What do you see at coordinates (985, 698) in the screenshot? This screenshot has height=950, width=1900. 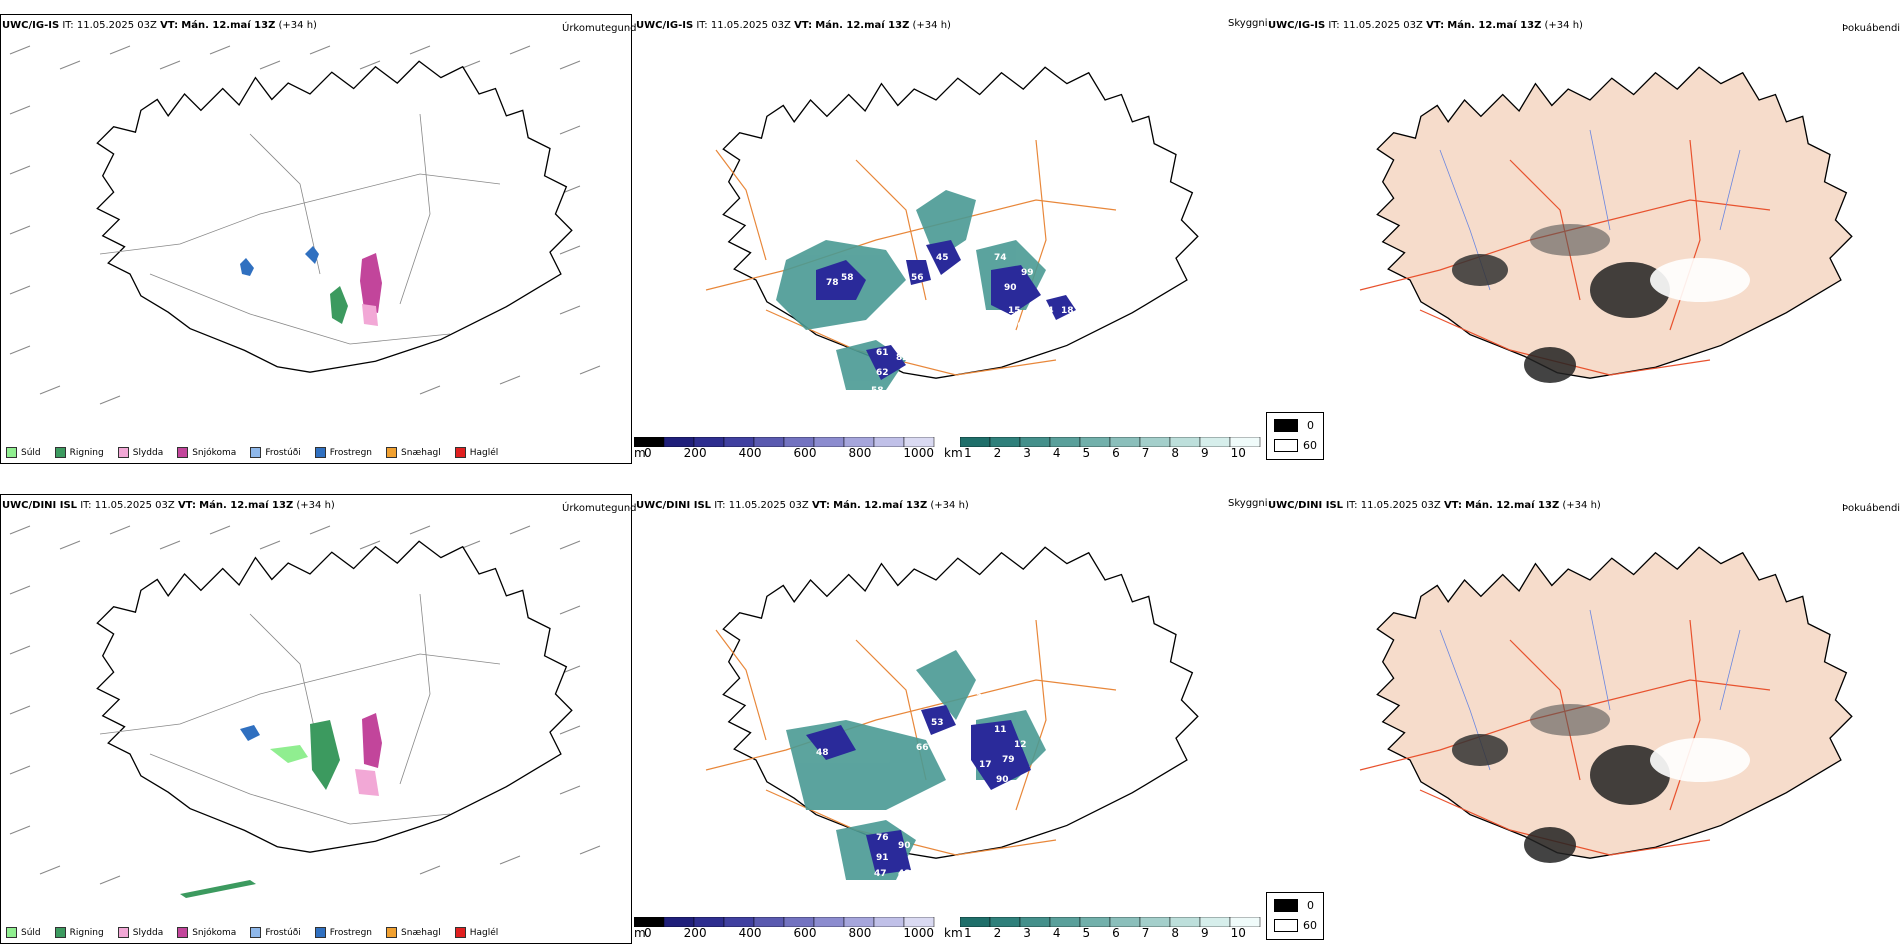 I see `vis-label: 304` at bounding box center [985, 698].